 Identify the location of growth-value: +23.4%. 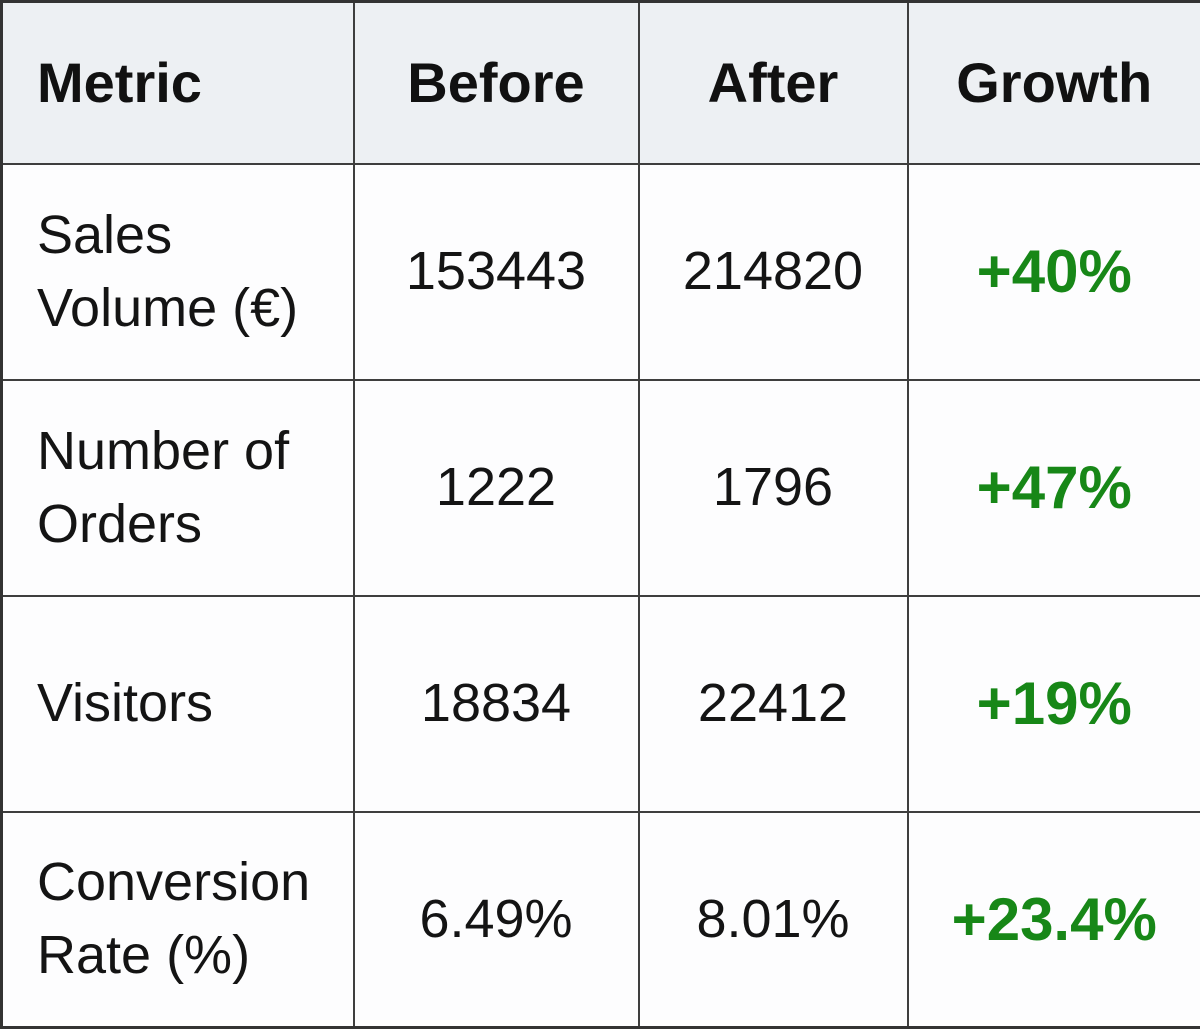
(1054, 920).